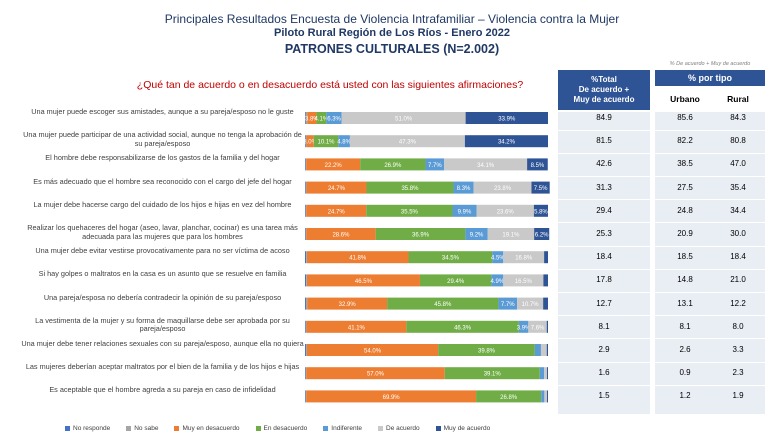  I want to click on urbano-value: 85.6, so click(685, 117).